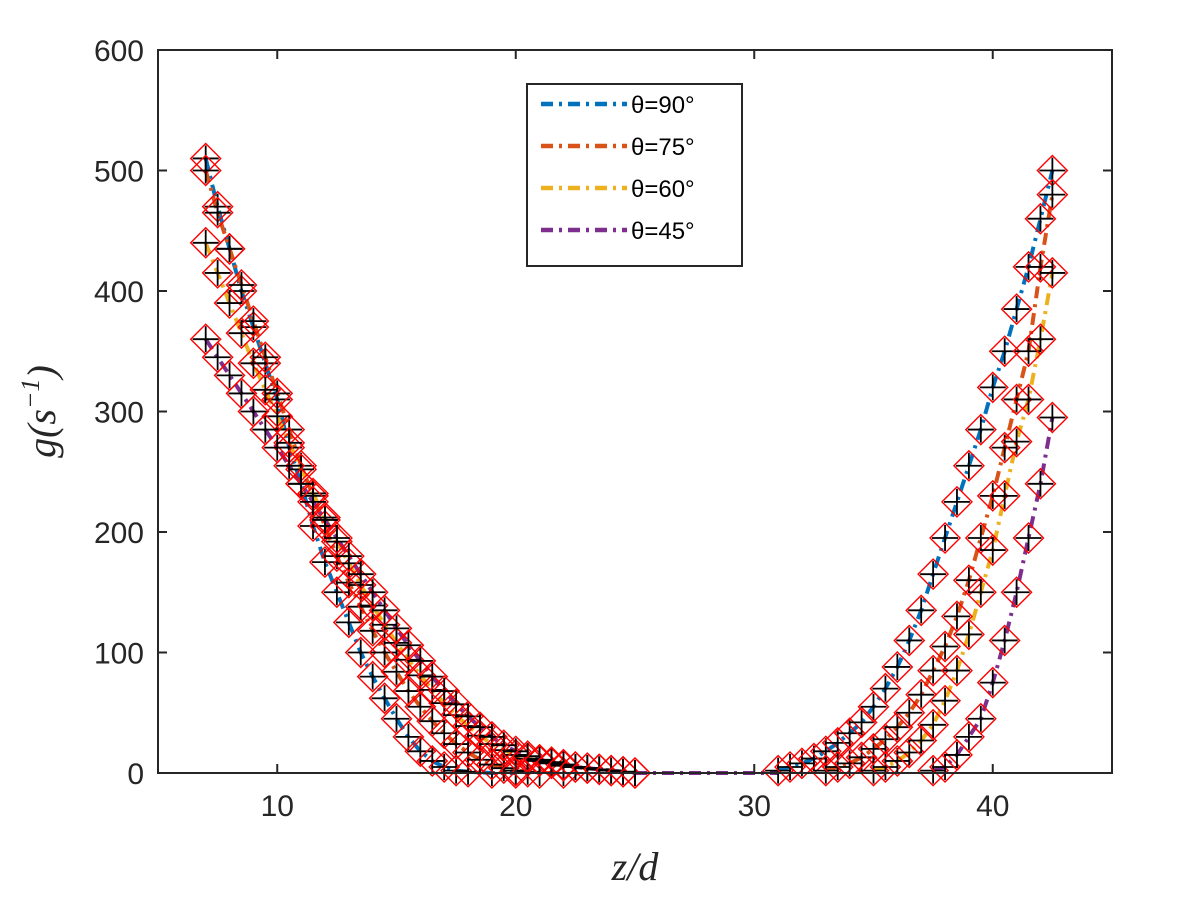  I want to click on y-tick-label: 200, so click(119, 533).